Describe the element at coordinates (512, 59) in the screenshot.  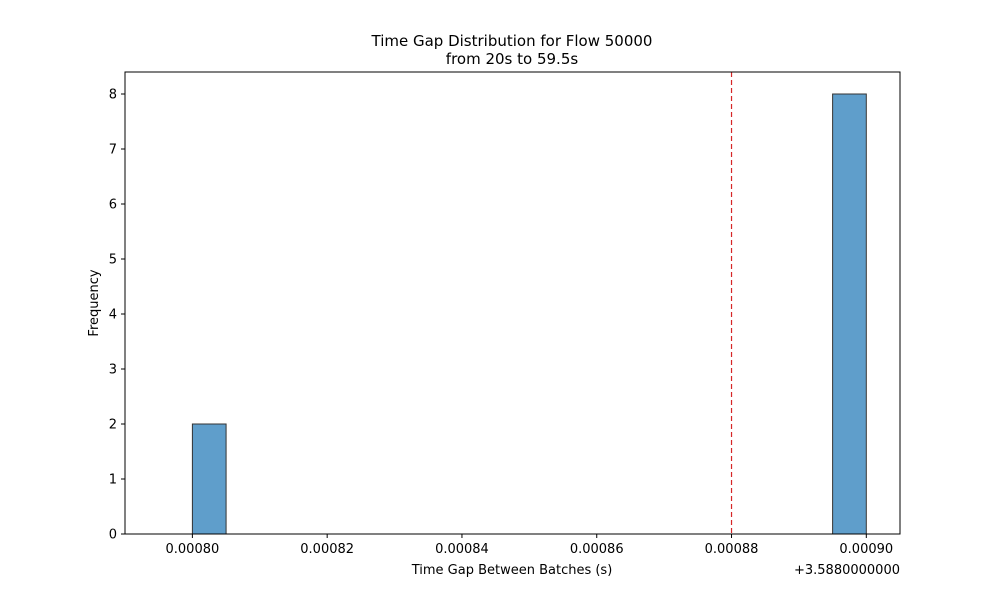
I see `chart-subtitle: from 20s to 59.5s` at that location.